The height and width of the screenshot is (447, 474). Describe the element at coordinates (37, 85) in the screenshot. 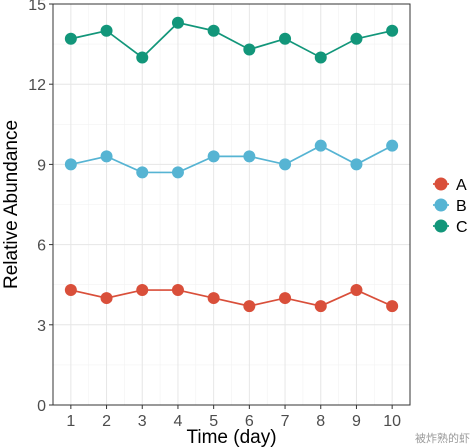

I see `y-tick-label: 12` at that location.